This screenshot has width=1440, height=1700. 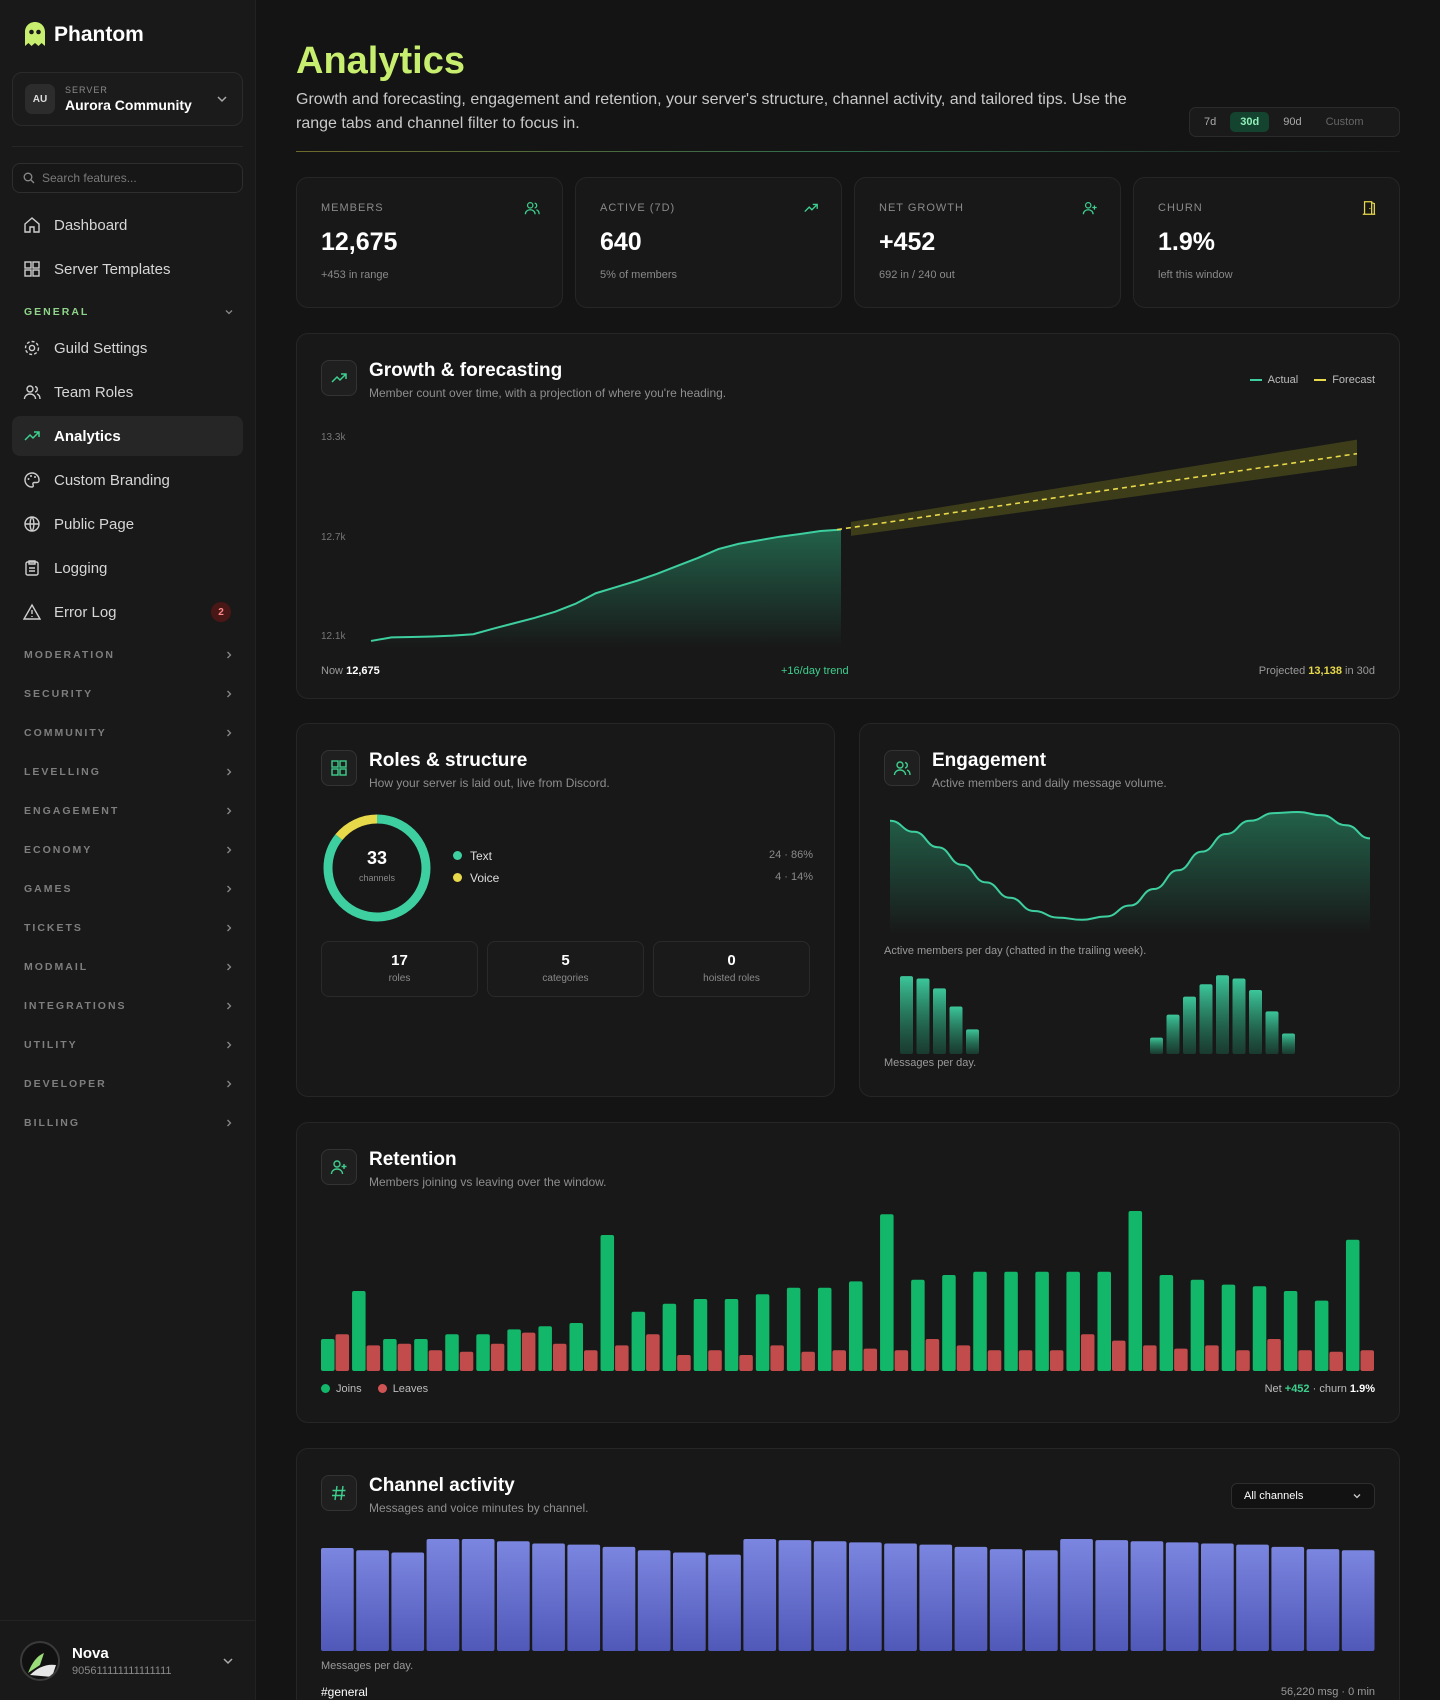 What do you see at coordinates (399, 960) in the screenshot?
I see `roles-stat-value: 17` at bounding box center [399, 960].